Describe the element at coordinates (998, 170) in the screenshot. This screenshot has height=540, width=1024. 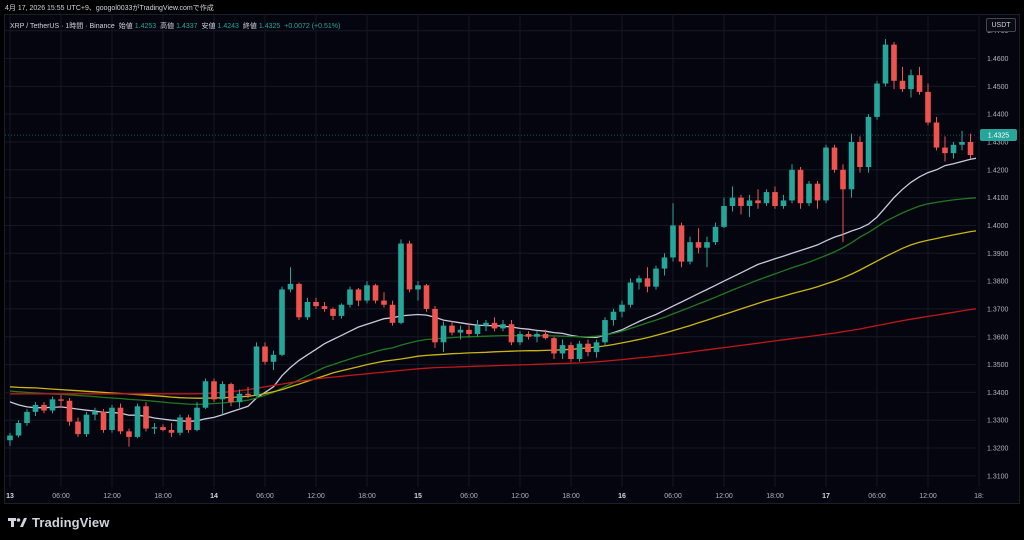
I see `y-tick-label: 1.4200` at that location.